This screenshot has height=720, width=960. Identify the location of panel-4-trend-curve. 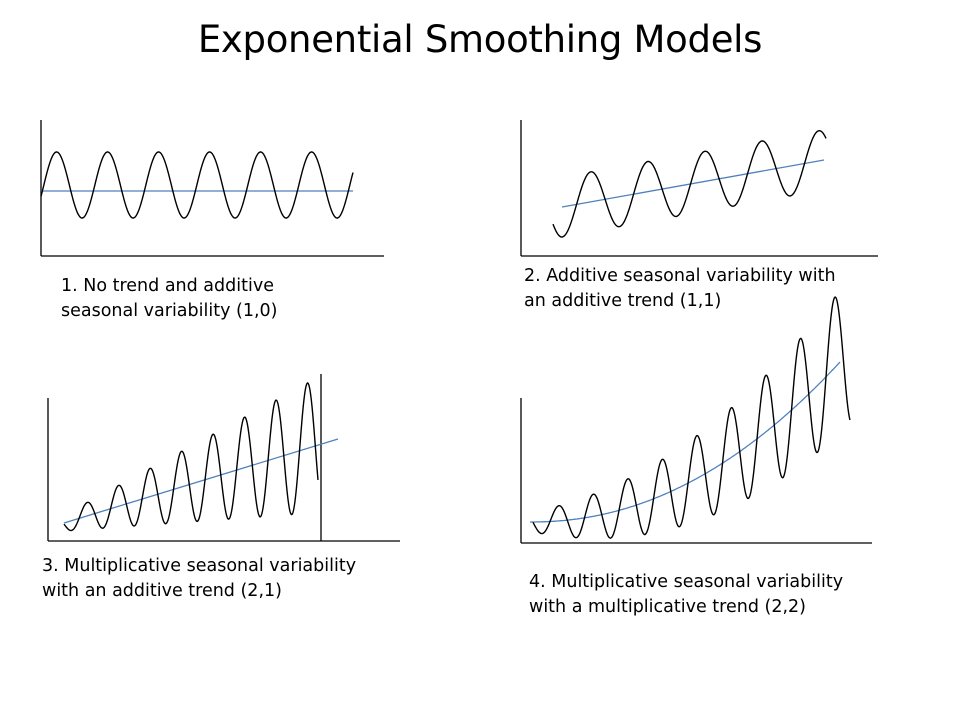
(685, 442).